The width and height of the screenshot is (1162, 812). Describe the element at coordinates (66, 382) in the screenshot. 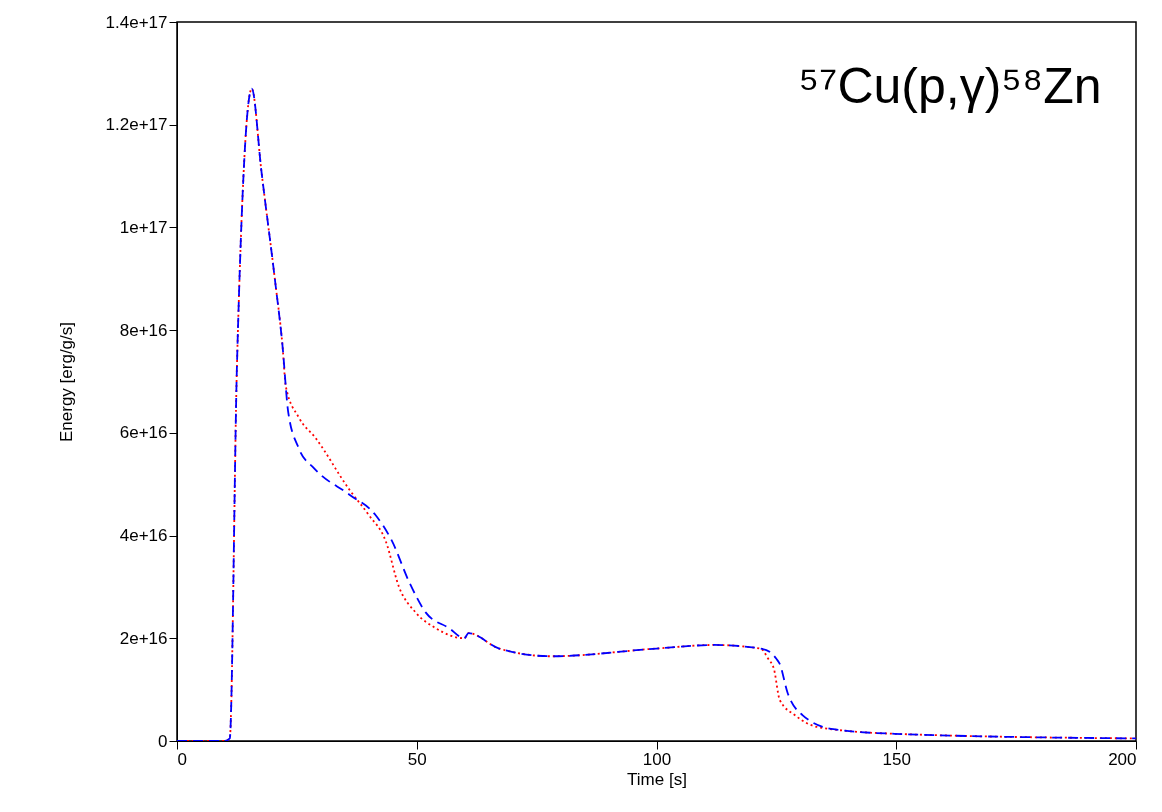

I see `y-axis-title: Energy [erg/g/s]` at that location.